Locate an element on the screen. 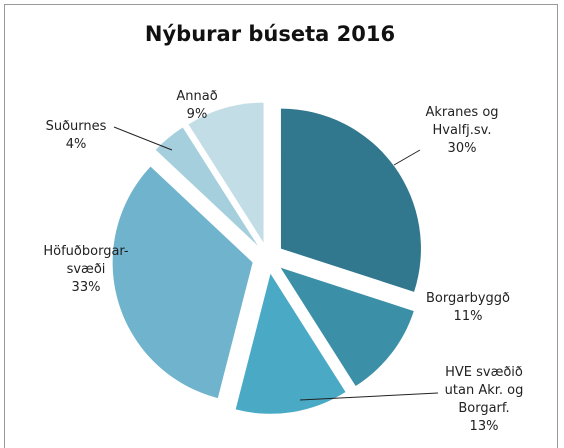 The height and width of the screenshot is (448, 564). value-label: 9% is located at coordinates (197, 114).